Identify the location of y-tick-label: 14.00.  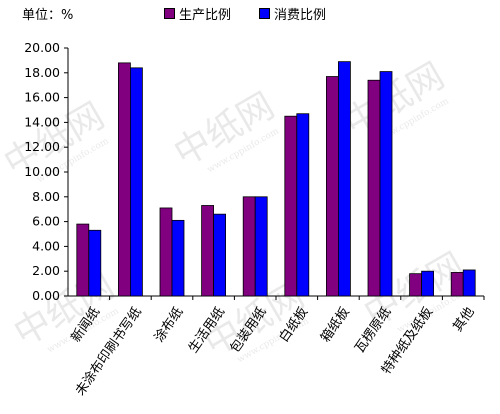
(42, 121).